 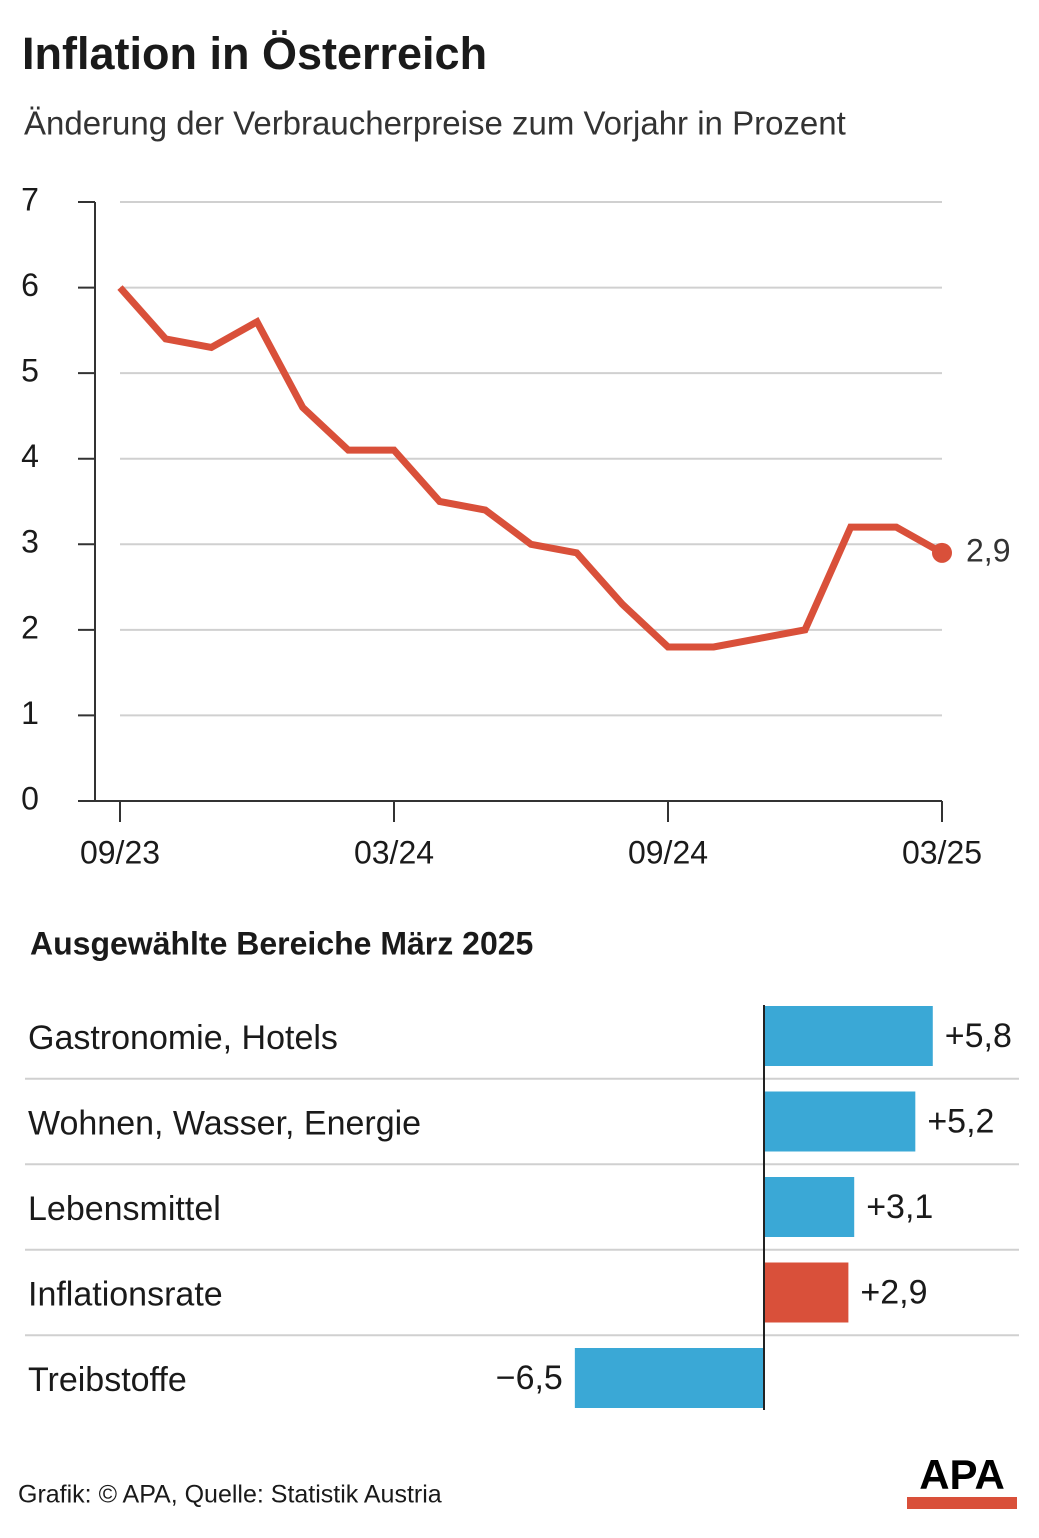 I want to click on y-tick-label: 4, so click(x=30, y=456).